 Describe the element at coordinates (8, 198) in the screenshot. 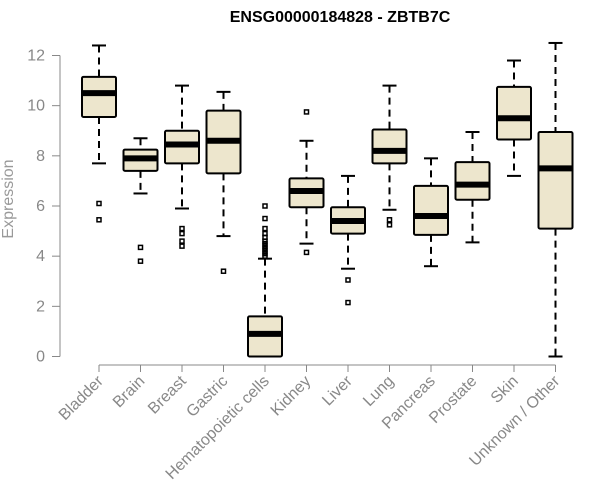

I see `y-axis-label: Expression` at that location.